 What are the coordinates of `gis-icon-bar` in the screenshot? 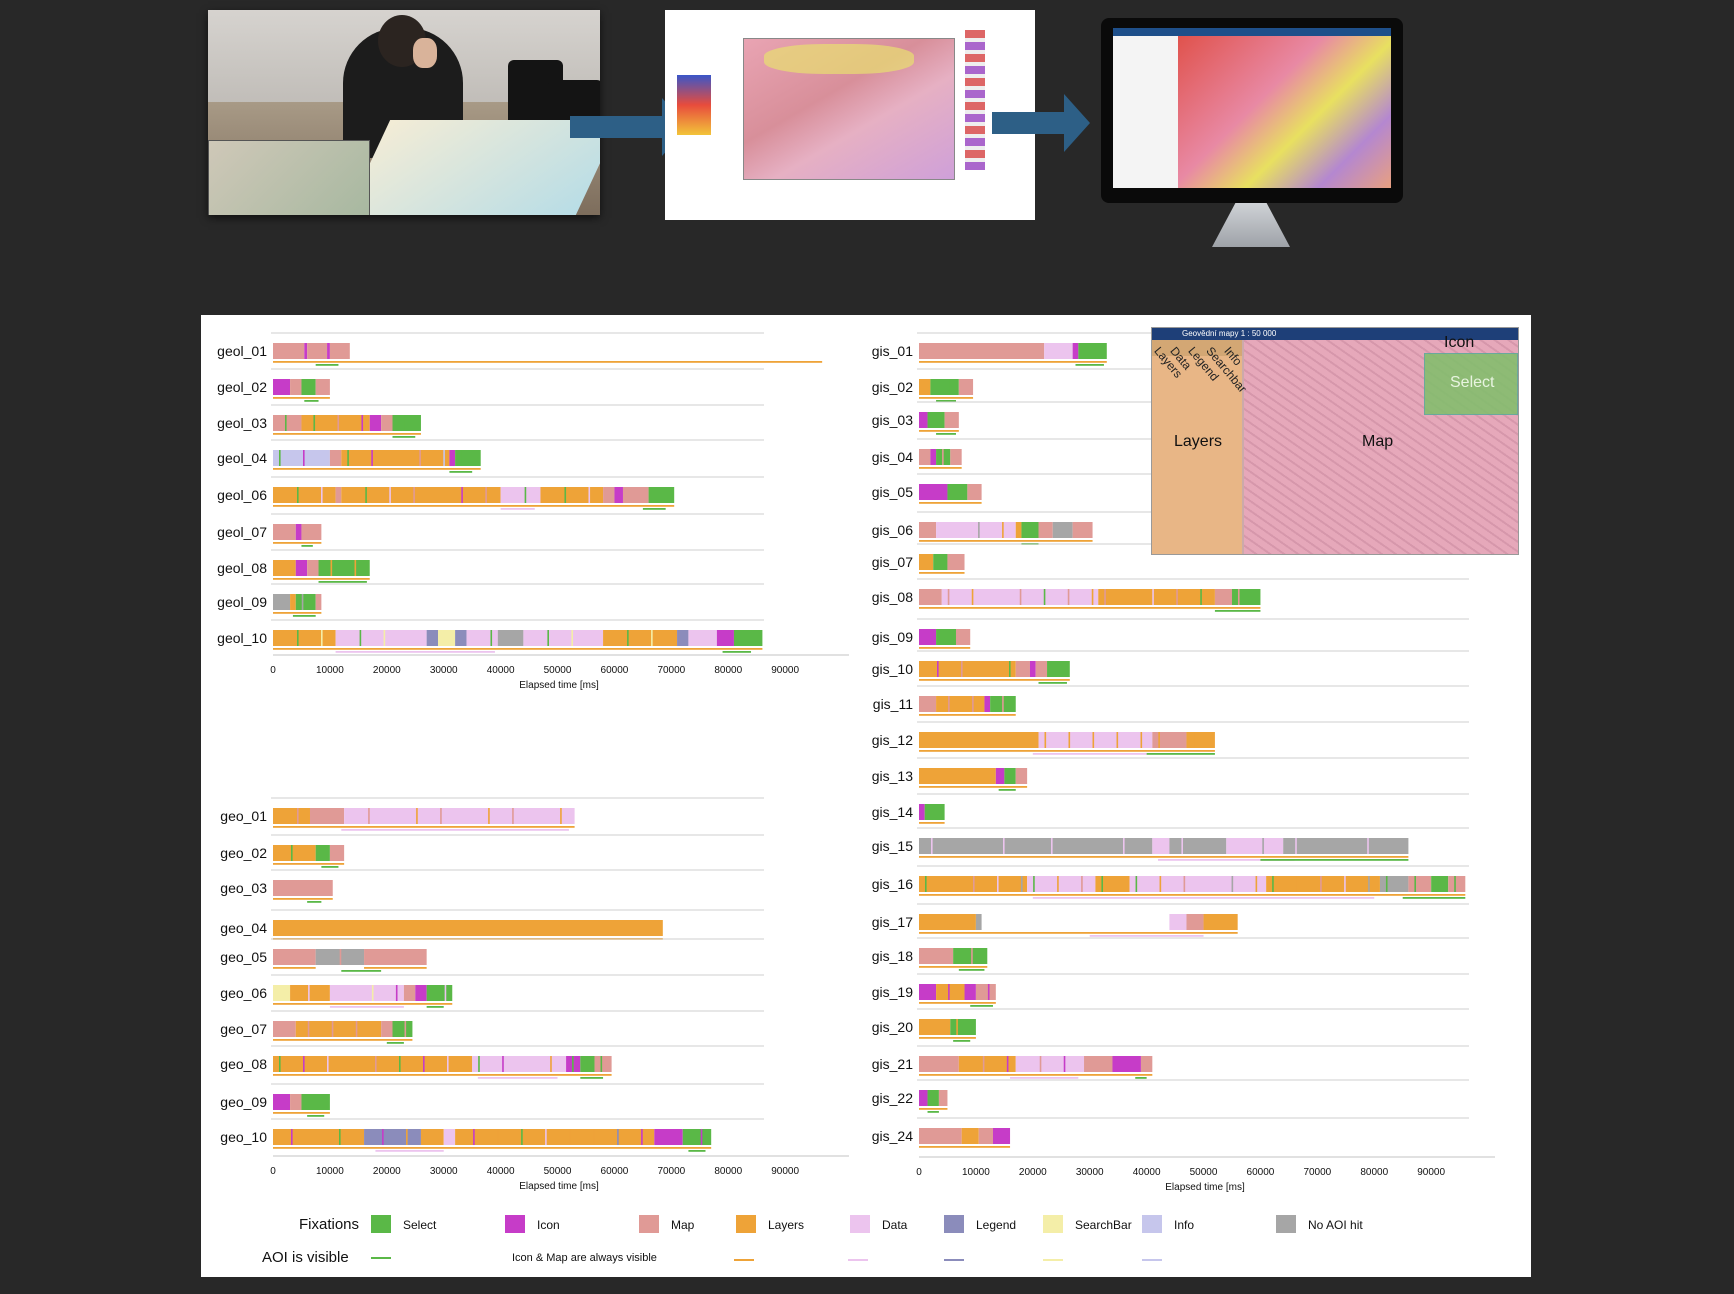 It's located at (1197, 348).